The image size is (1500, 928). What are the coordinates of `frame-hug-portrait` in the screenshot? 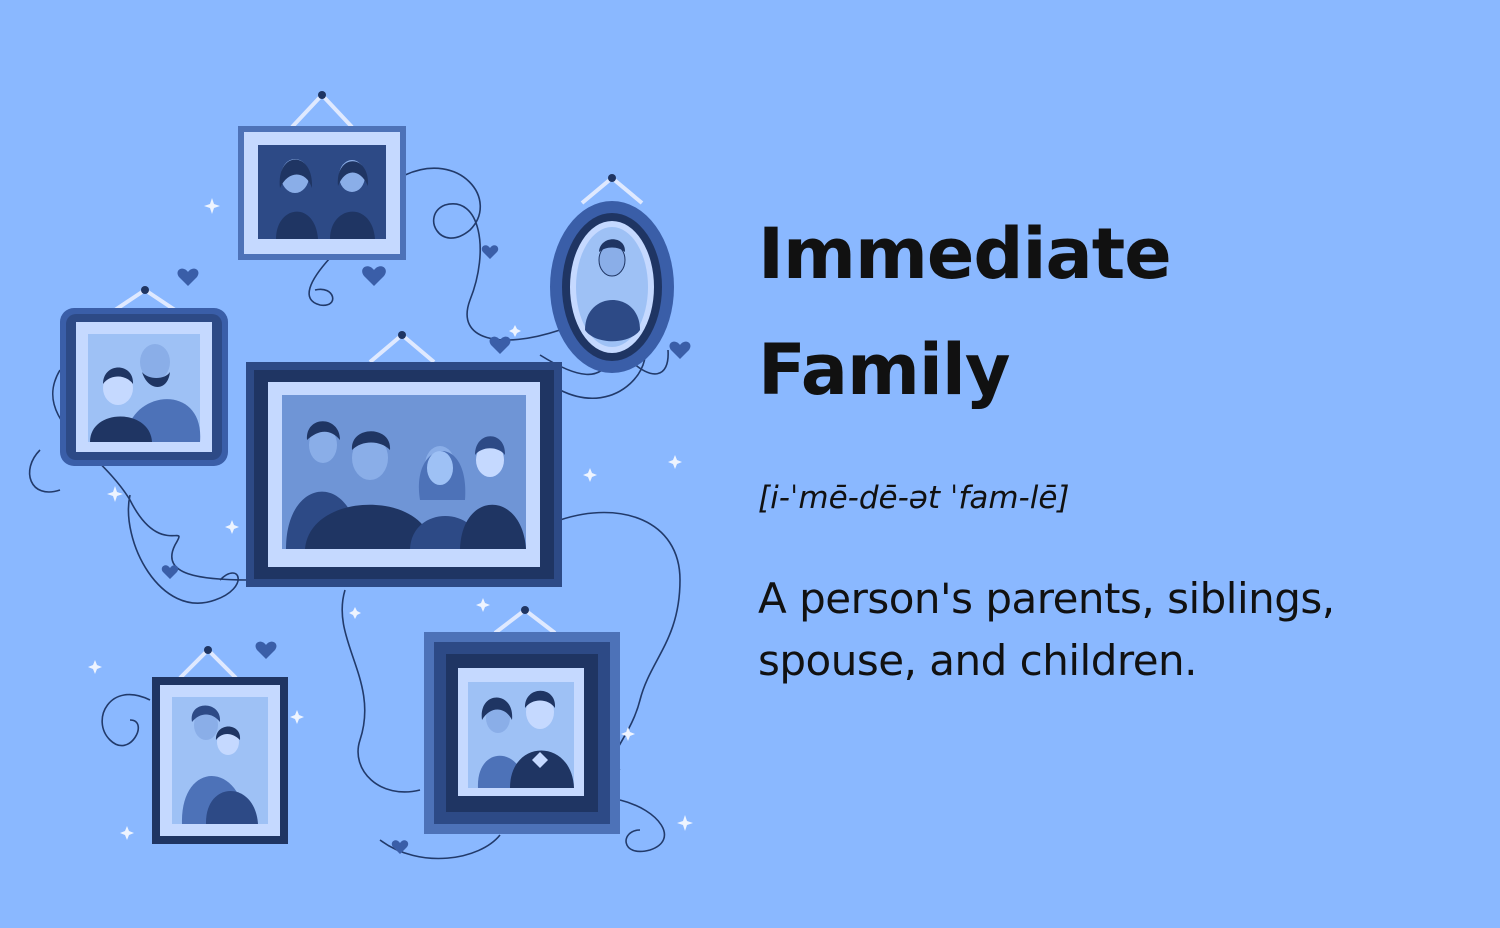 It's located at (220, 760).